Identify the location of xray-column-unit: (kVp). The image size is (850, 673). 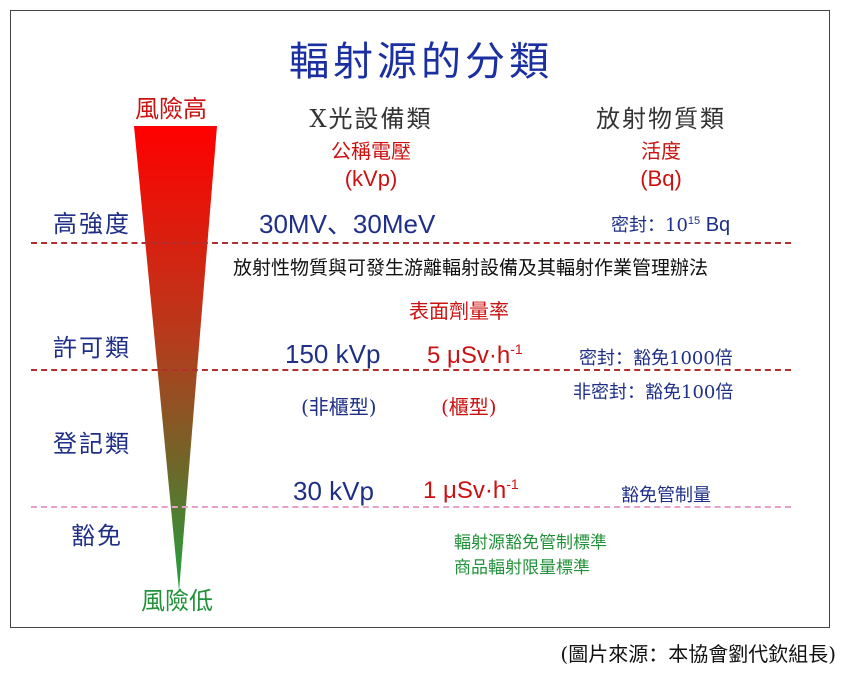
(371, 178).